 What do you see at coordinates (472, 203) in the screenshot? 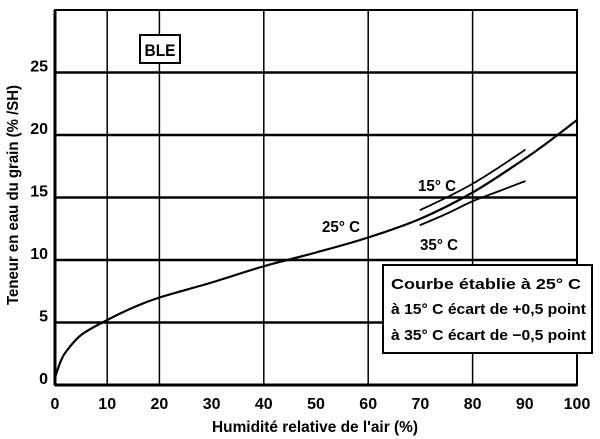
I see `series-line-35c` at bounding box center [472, 203].